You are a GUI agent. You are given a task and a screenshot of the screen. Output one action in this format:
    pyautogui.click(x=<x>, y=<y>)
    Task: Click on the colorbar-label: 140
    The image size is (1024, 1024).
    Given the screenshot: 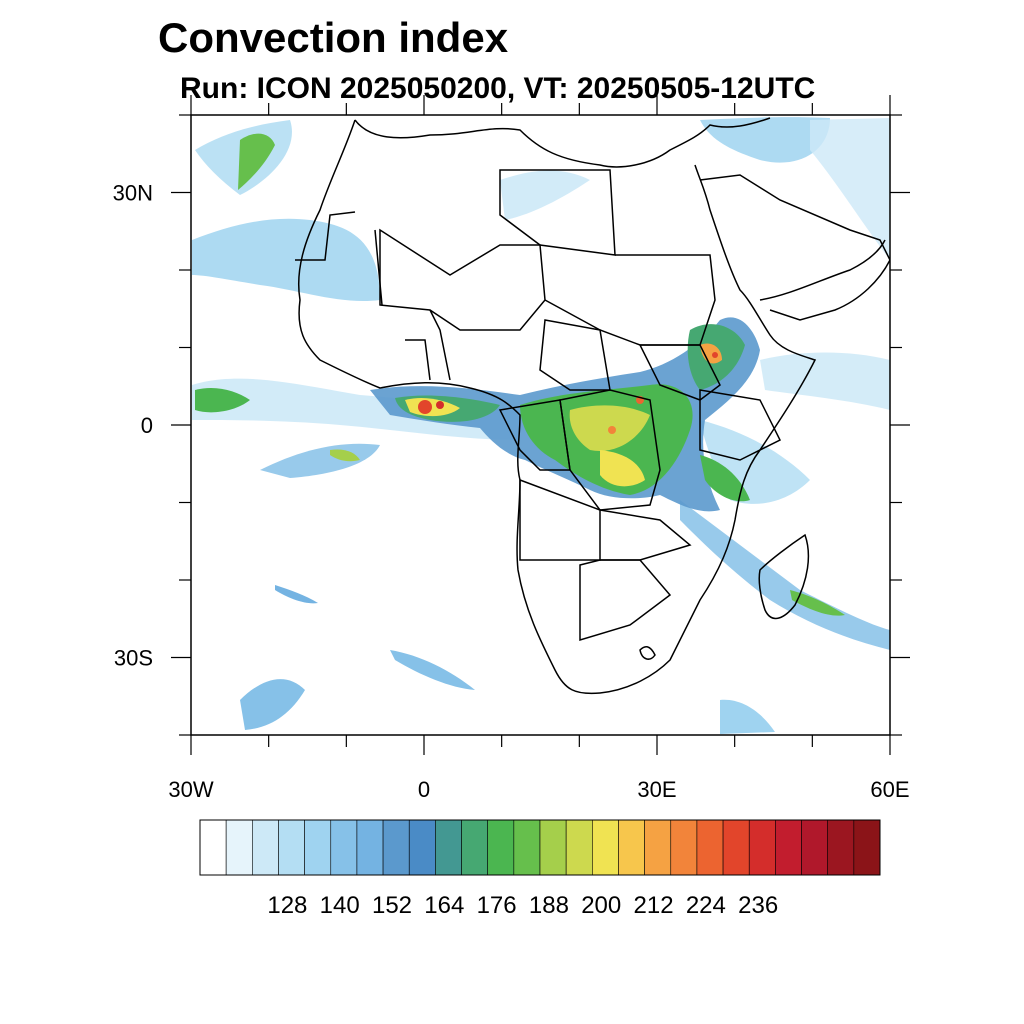 What is the action you would take?
    pyautogui.click(x=340, y=905)
    